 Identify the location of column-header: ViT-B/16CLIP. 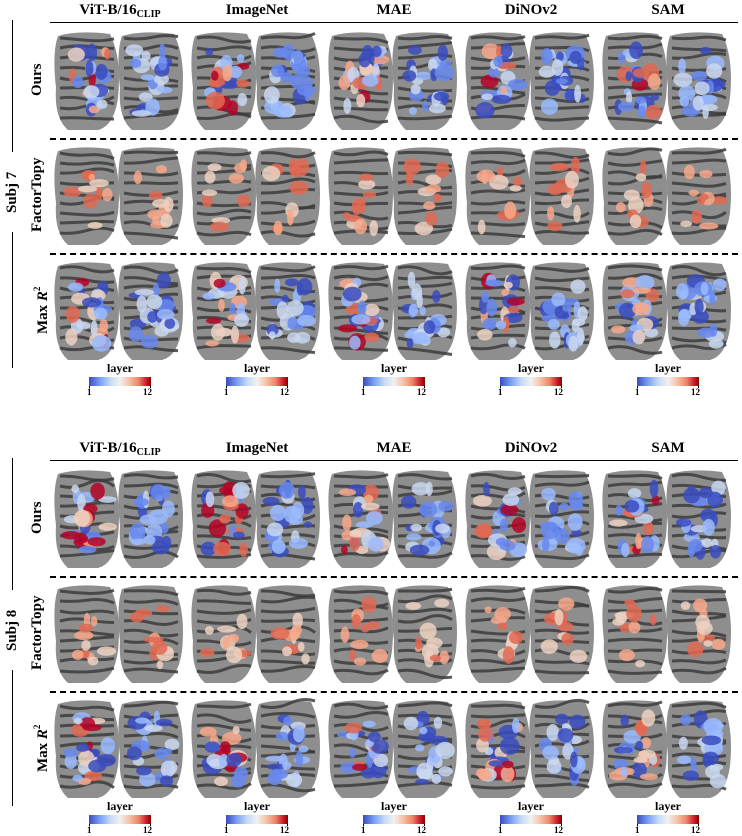
(120, 12).